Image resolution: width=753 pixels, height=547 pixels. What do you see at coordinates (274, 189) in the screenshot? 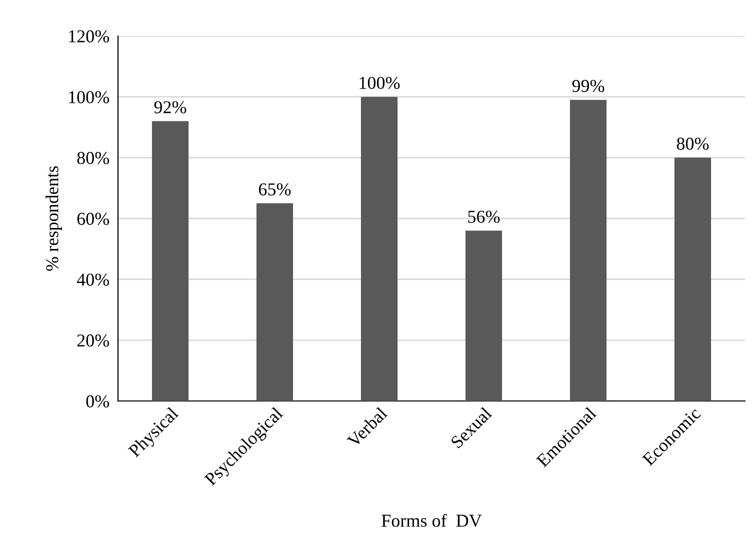
I see `data-label: 65%` at bounding box center [274, 189].